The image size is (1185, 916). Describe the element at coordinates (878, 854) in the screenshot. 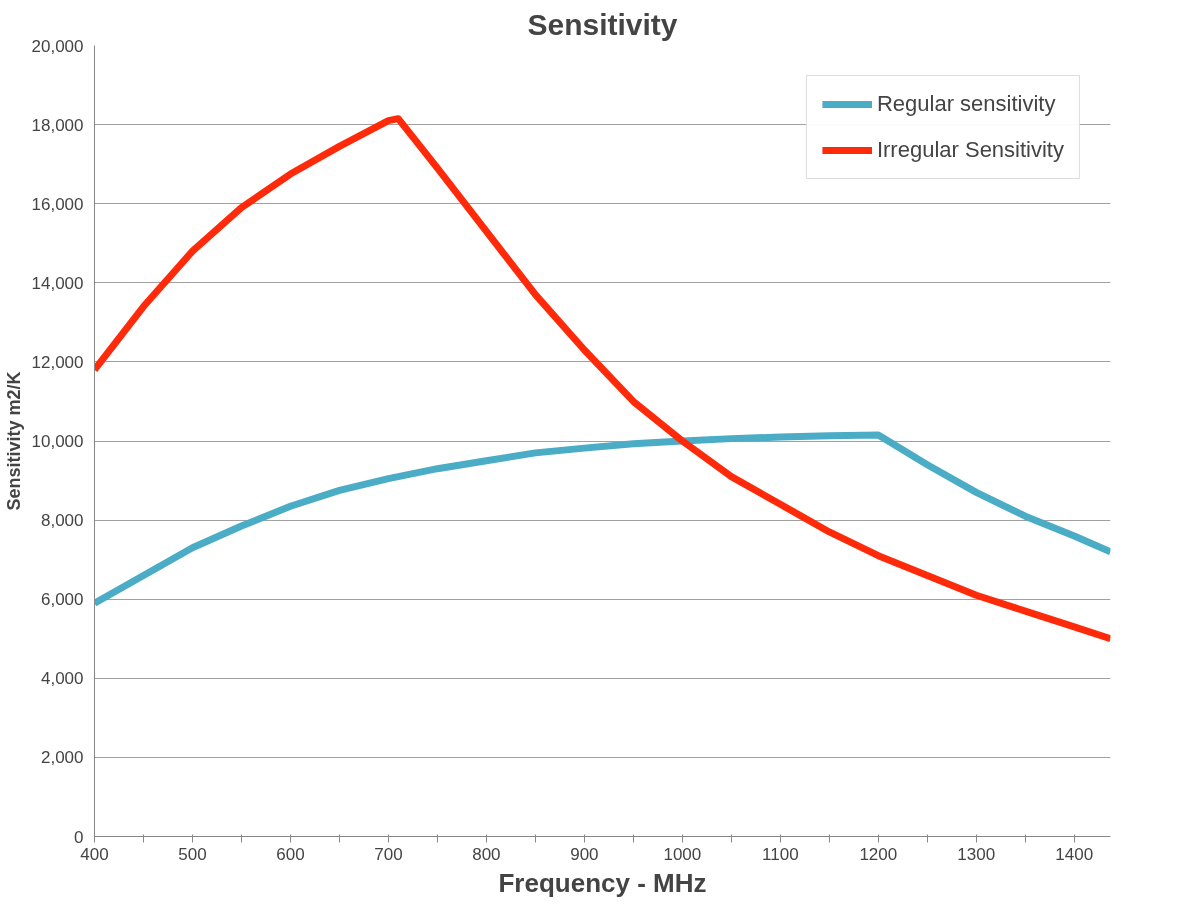

I see `x-tick-label: 1200` at that location.